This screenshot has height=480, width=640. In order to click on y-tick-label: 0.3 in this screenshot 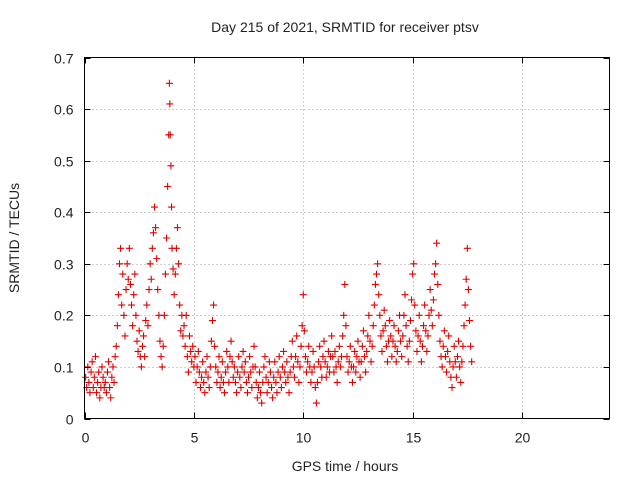, I will do `click(64, 265)`.